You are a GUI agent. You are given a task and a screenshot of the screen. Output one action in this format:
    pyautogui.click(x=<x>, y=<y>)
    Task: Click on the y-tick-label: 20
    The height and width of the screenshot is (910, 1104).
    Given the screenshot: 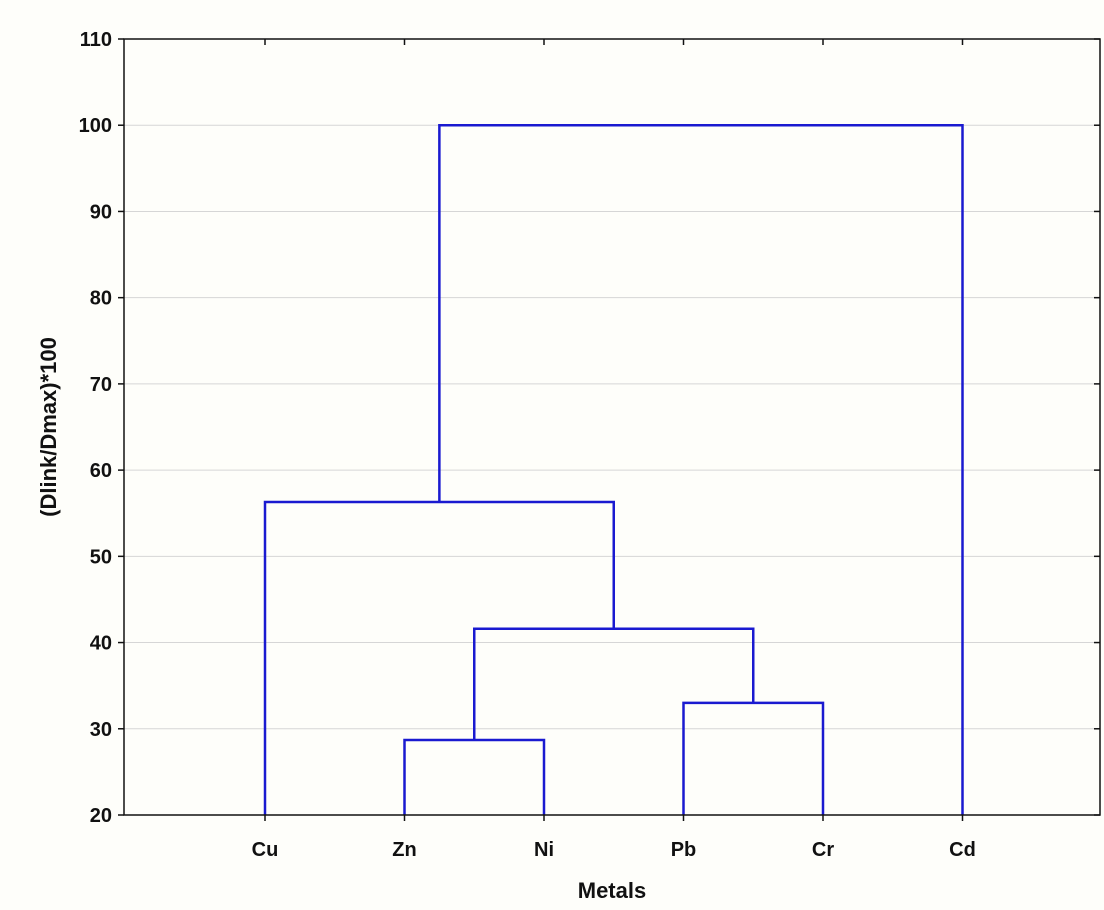 What is the action you would take?
    pyautogui.click(x=101, y=816)
    